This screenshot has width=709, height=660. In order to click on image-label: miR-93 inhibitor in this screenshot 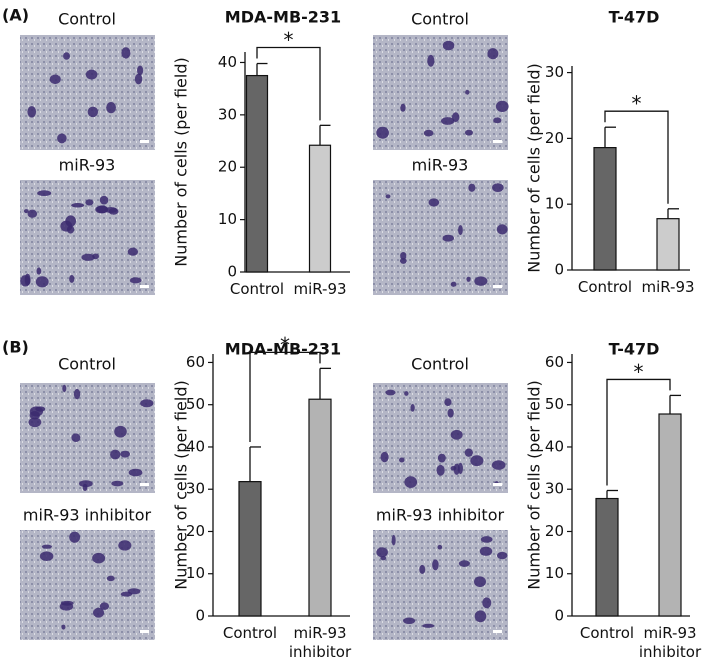, I will do `click(87, 515)`.